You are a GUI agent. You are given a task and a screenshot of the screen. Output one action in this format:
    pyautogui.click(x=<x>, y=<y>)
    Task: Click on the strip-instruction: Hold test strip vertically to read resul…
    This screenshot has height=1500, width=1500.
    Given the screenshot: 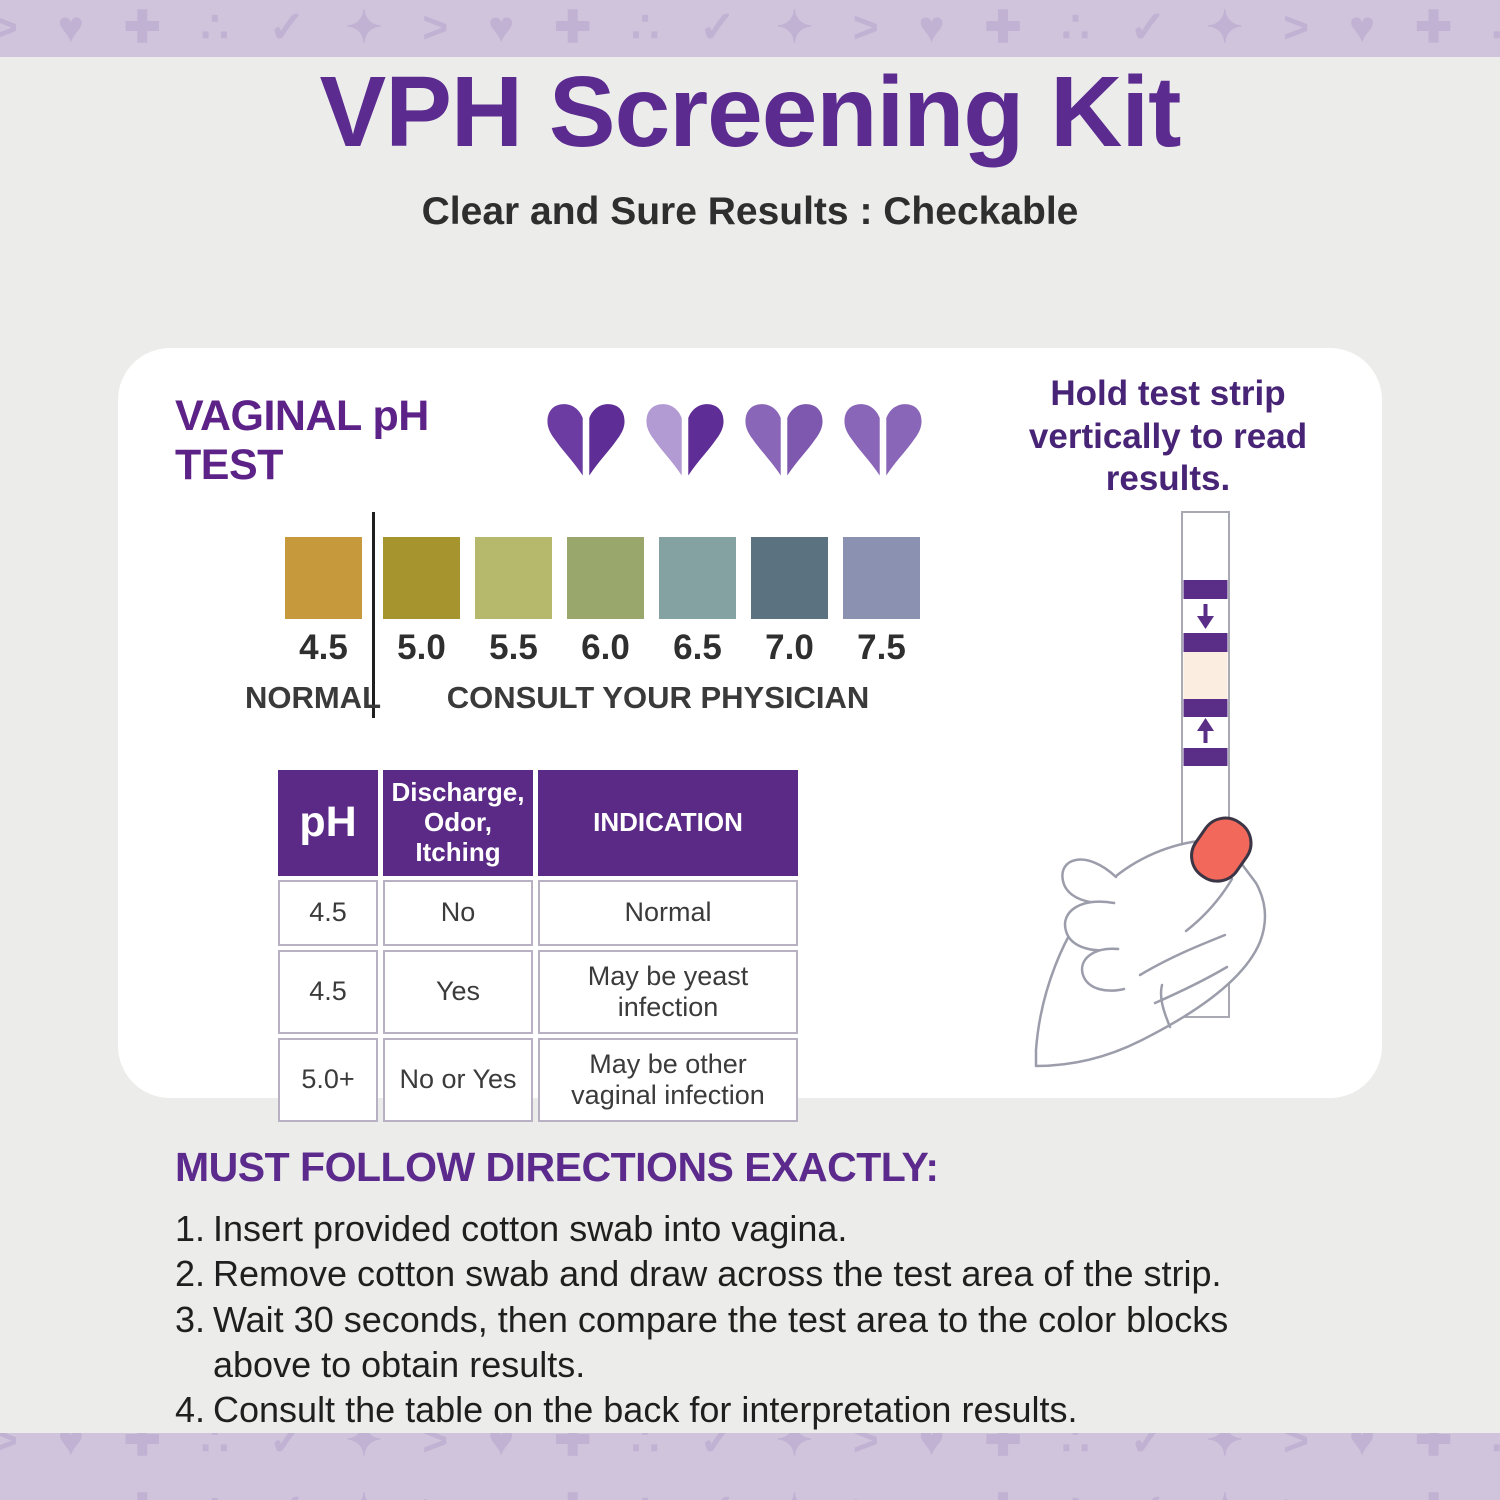 What is the action you would take?
    pyautogui.click(x=1168, y=436)
    